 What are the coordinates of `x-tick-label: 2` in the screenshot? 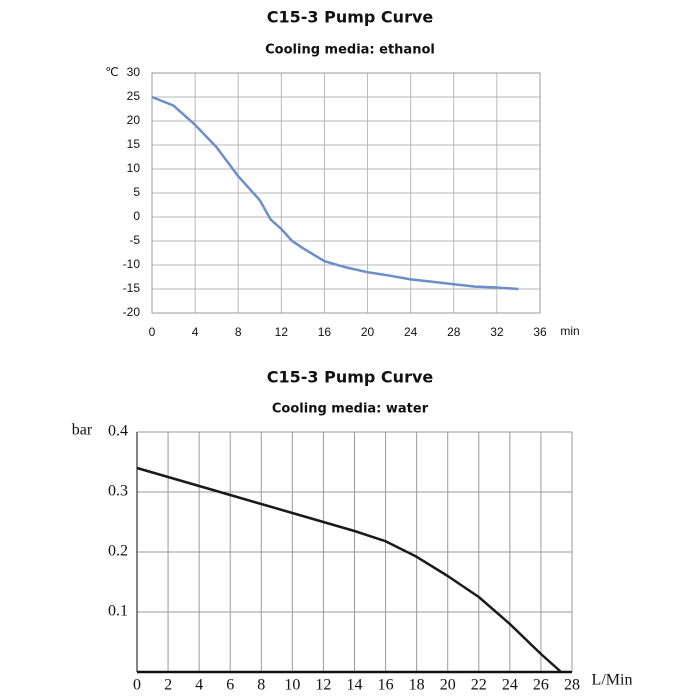 It's located at (168, 685).